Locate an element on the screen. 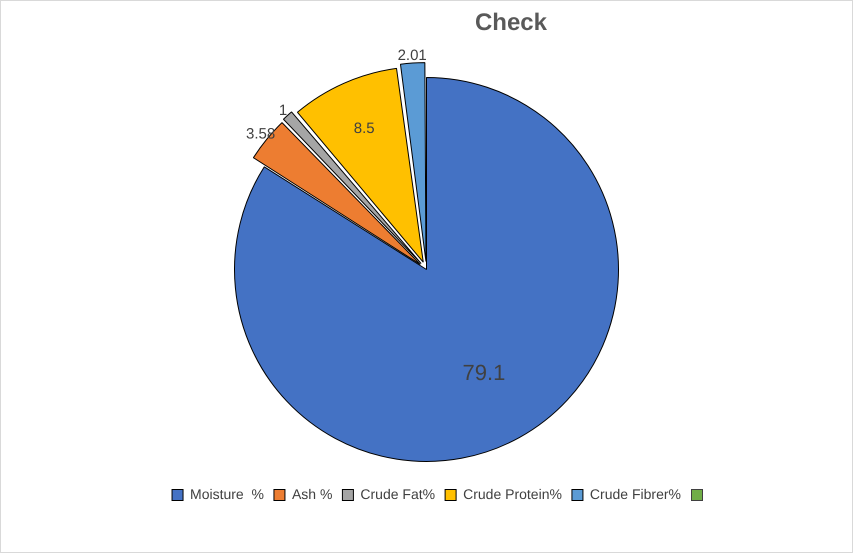 This screenshot has width=853, height=553. legend-label: Moisture % is located at coordinates (227, 494).